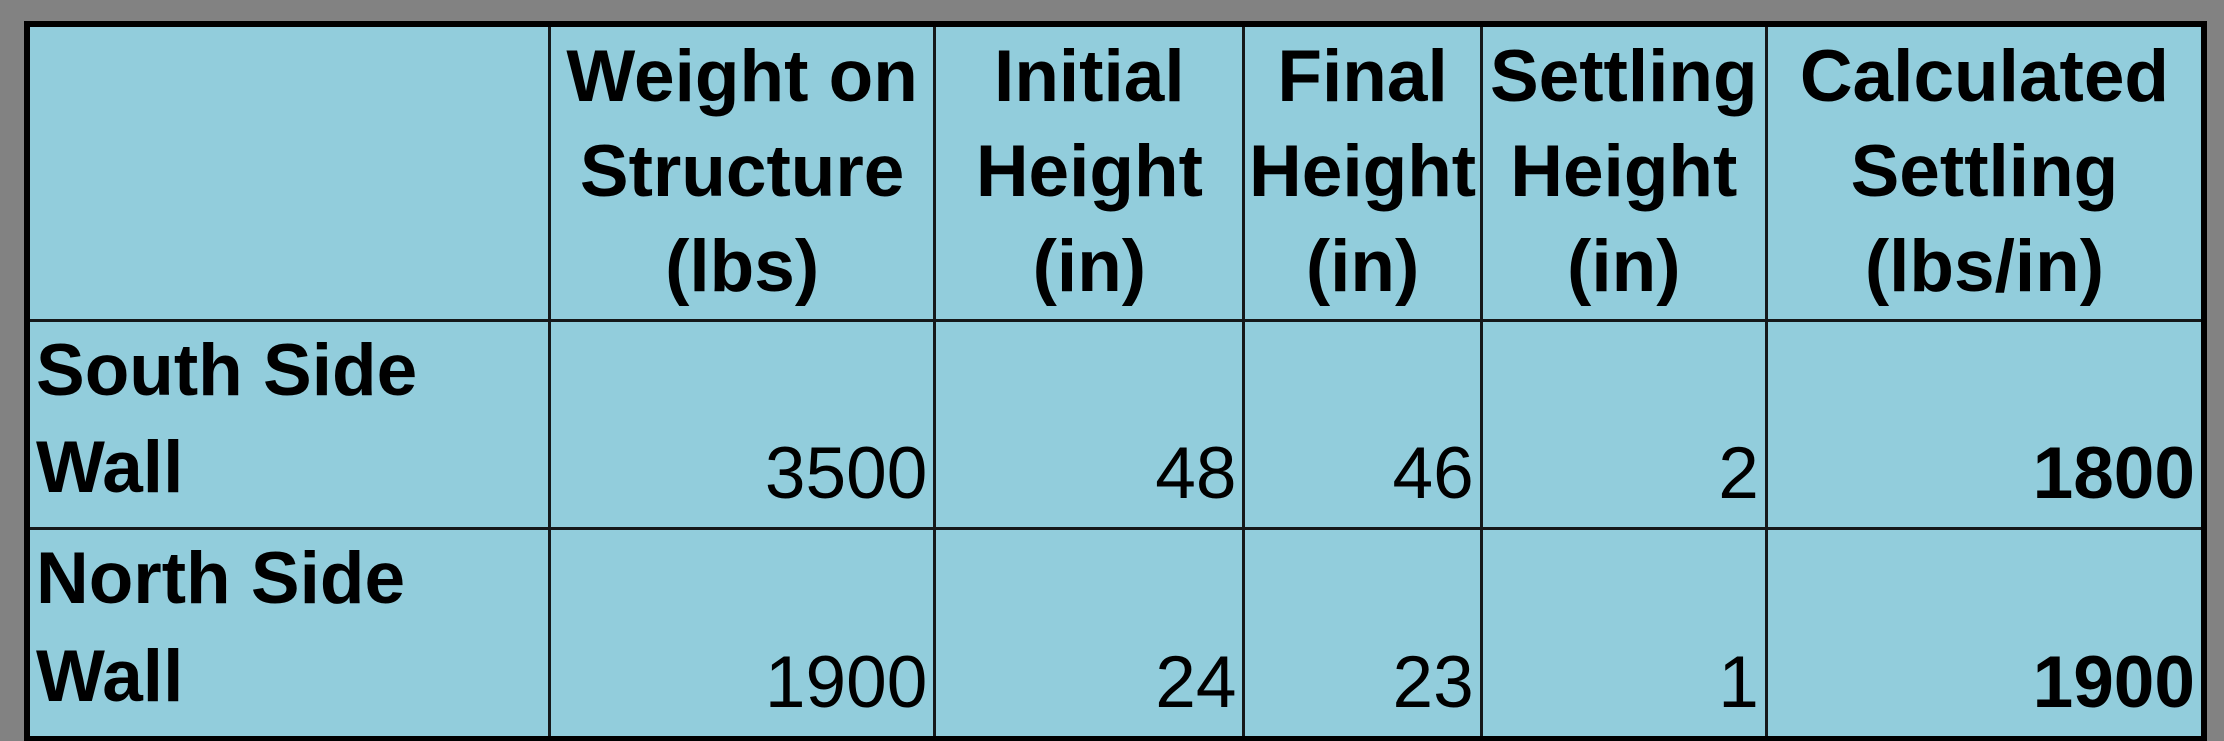 The image size is (2224, 741). What do you see at coordinates (1623, 424) in the screenshot?
I see `cell-south-settling-height: 2` at bounding box center [1623, 424].